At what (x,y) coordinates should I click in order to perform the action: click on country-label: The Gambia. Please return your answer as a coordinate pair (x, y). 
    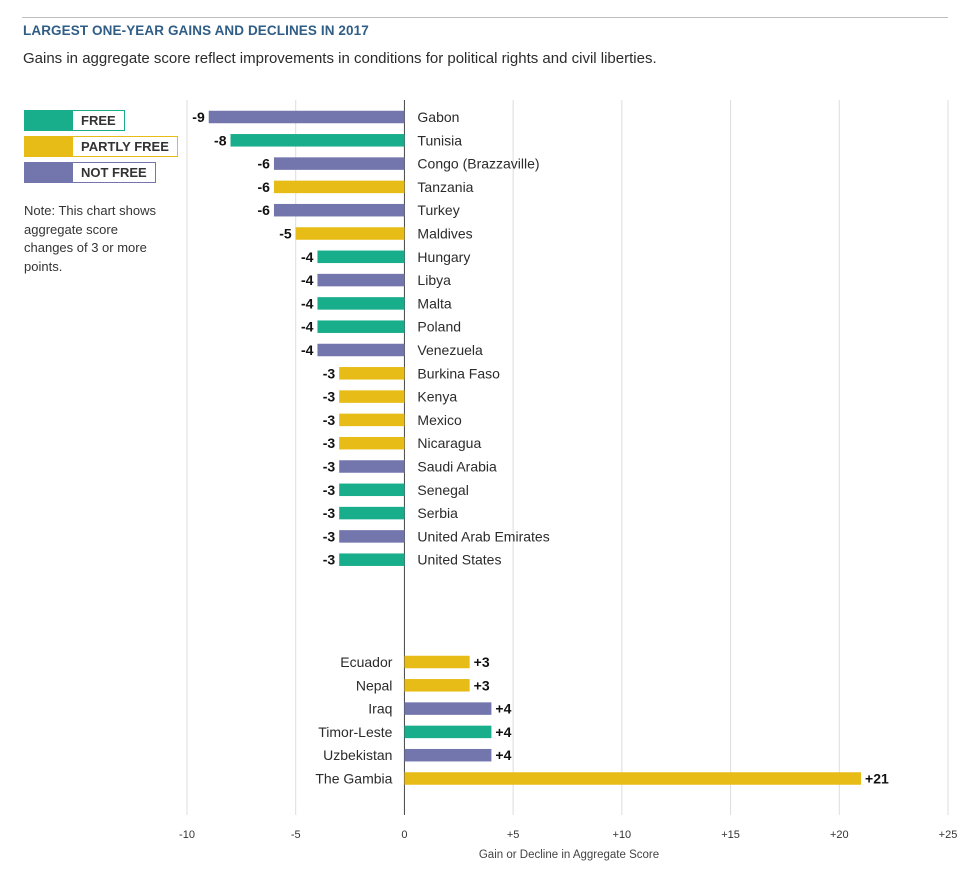
    Looking at the image, I should click on (353, 779).